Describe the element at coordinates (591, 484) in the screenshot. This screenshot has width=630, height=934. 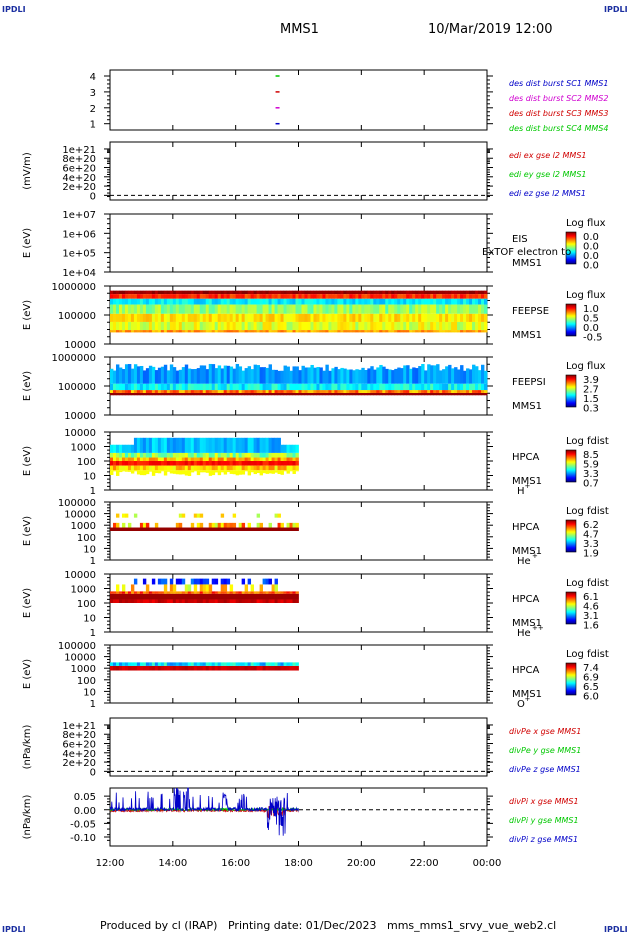
I see `colorbar-tick-label: 0.7` at that location.